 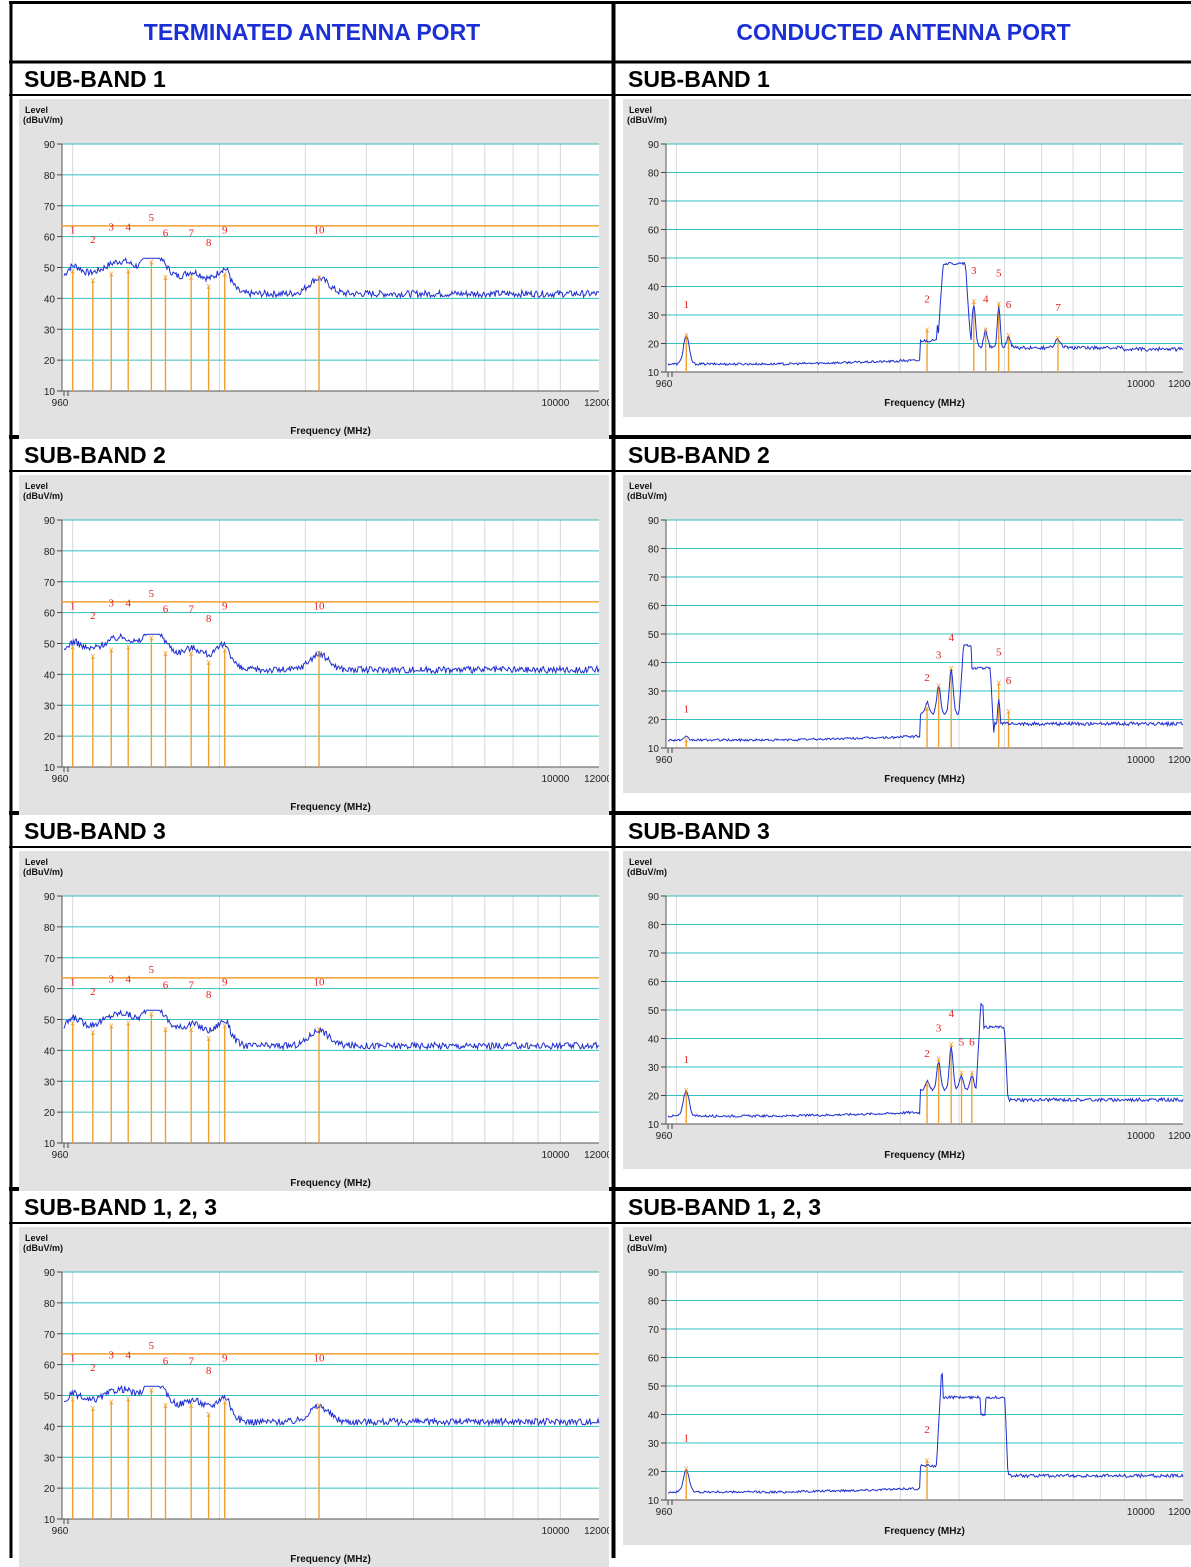 I want to click on marker-number: 2, so click(x=927, y=1430).